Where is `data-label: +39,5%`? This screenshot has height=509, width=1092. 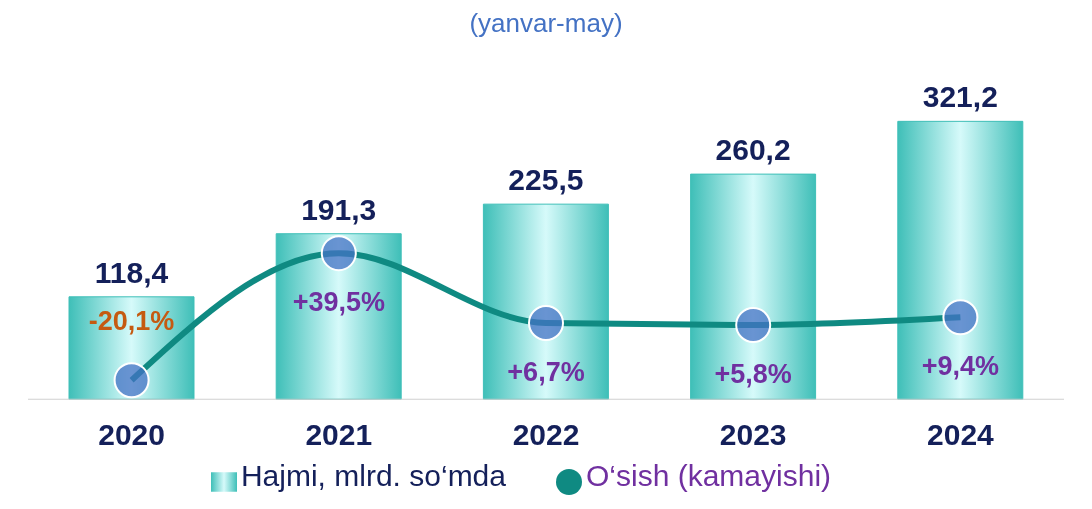 data-label: +39,5% is located at coordinates (338, 302).